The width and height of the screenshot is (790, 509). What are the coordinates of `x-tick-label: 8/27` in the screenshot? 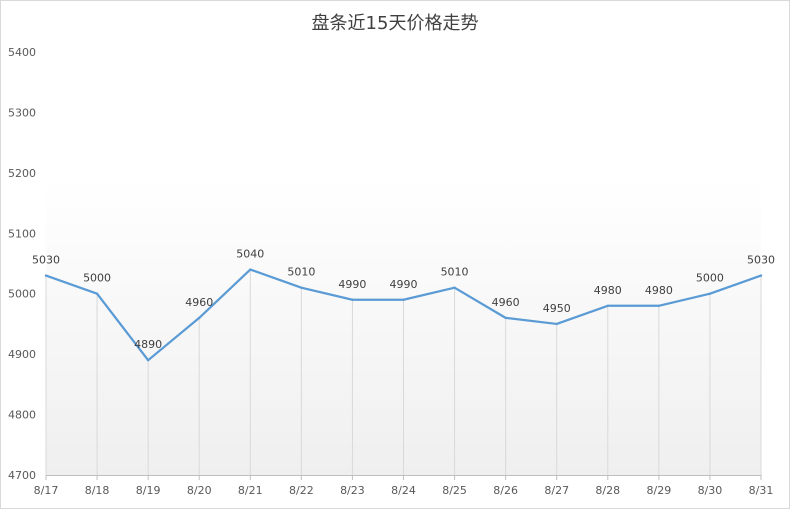 It's located at (556, 490).